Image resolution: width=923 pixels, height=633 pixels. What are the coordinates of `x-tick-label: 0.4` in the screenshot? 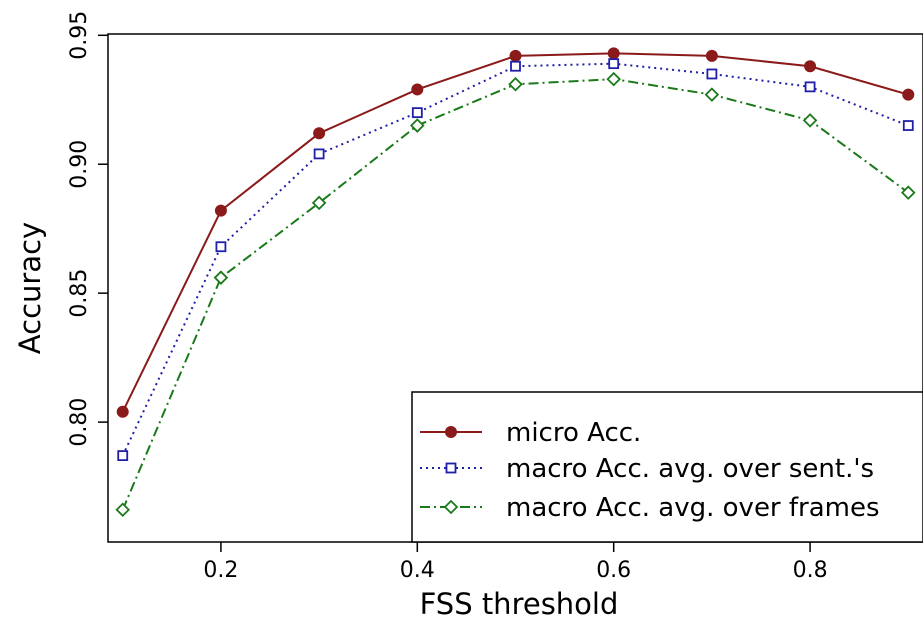 It's located at (417, 570).